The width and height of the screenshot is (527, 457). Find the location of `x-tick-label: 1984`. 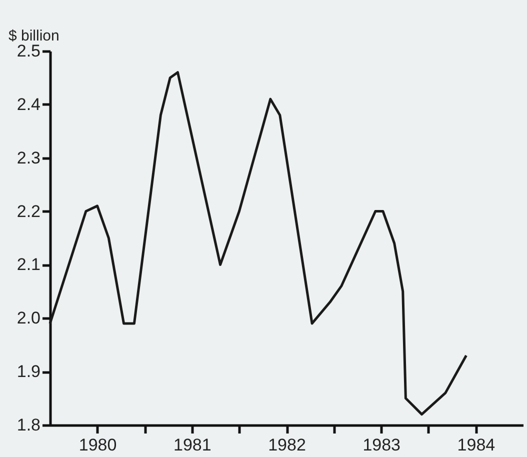

x-tick-label: 1984 is located at coordinates (476, 445).